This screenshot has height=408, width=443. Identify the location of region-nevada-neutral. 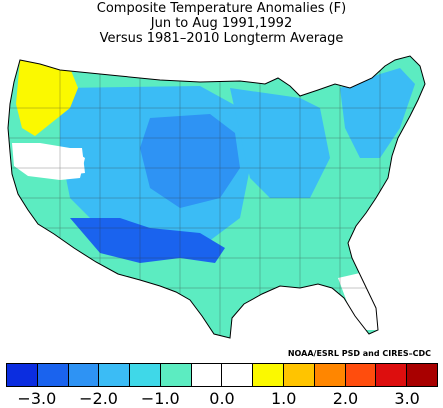
(67, 162).